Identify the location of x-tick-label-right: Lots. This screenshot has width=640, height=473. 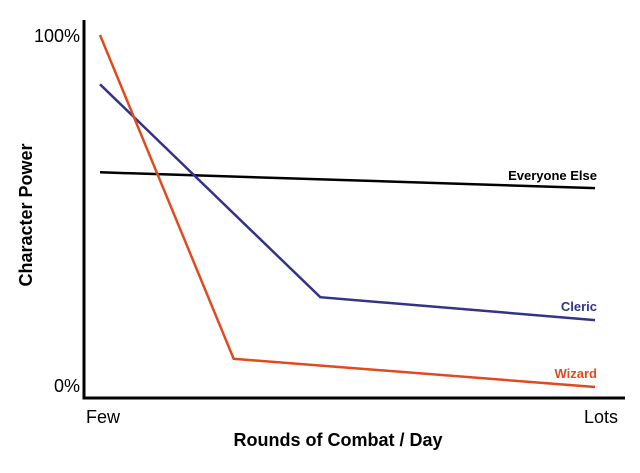
(601, 417).